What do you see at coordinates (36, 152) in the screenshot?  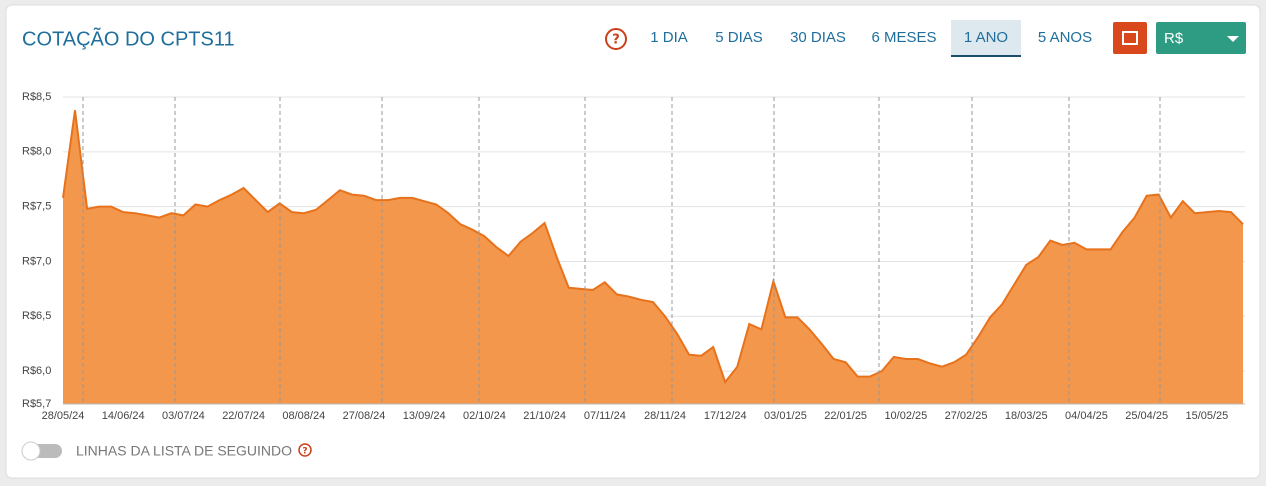 I see `y-tick-label: R$8,0` at bounding box center [36, 152].